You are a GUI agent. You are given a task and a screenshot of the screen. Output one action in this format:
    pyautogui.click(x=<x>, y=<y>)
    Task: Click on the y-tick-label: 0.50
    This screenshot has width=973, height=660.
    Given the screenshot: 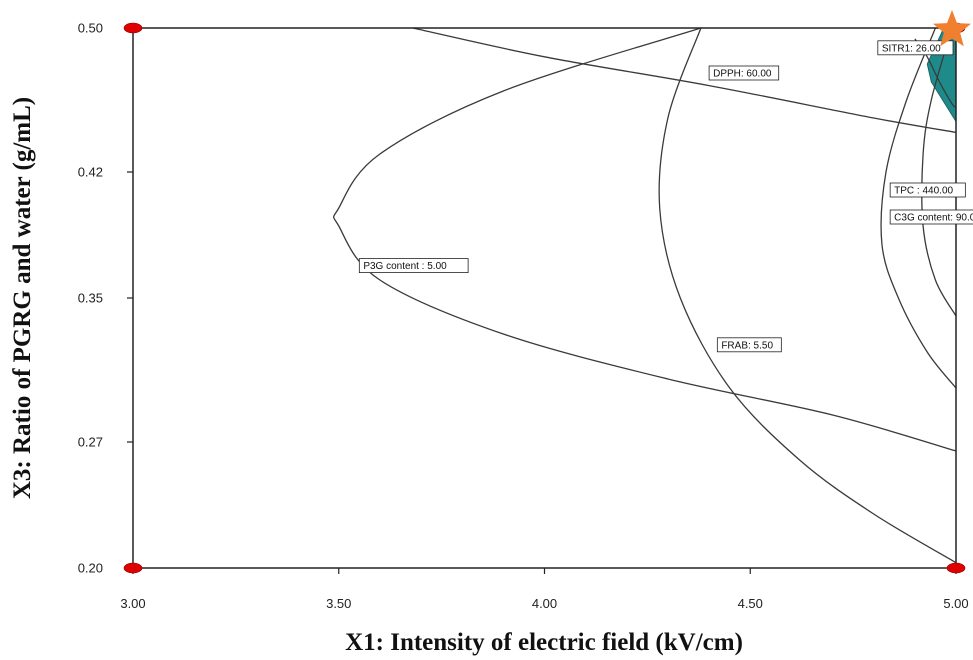 What is the action you would take?
    pyautogui.click(x=90, y=28)
    